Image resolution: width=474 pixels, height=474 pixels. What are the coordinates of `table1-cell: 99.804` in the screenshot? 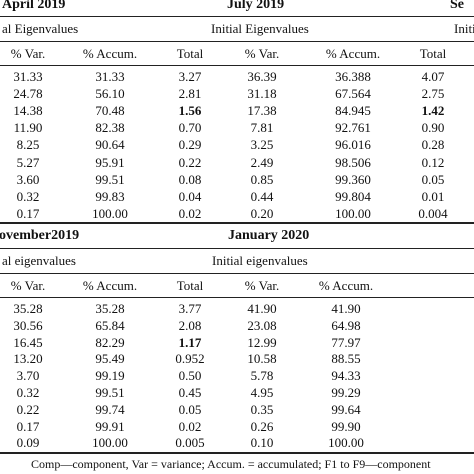 It's located at (353, 196).